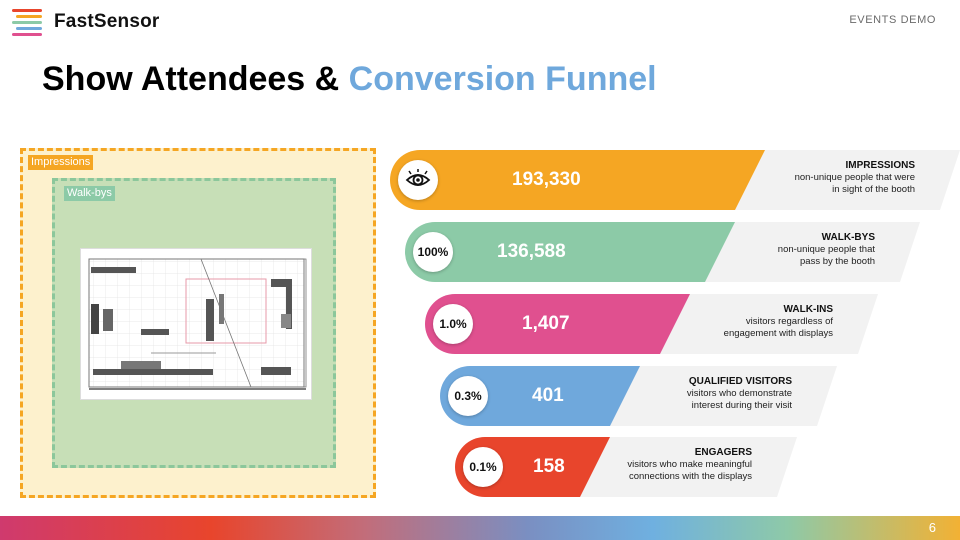 This screenshot has width=960, height=540. I want to click on funnel-value: 401, so click(548, 395).